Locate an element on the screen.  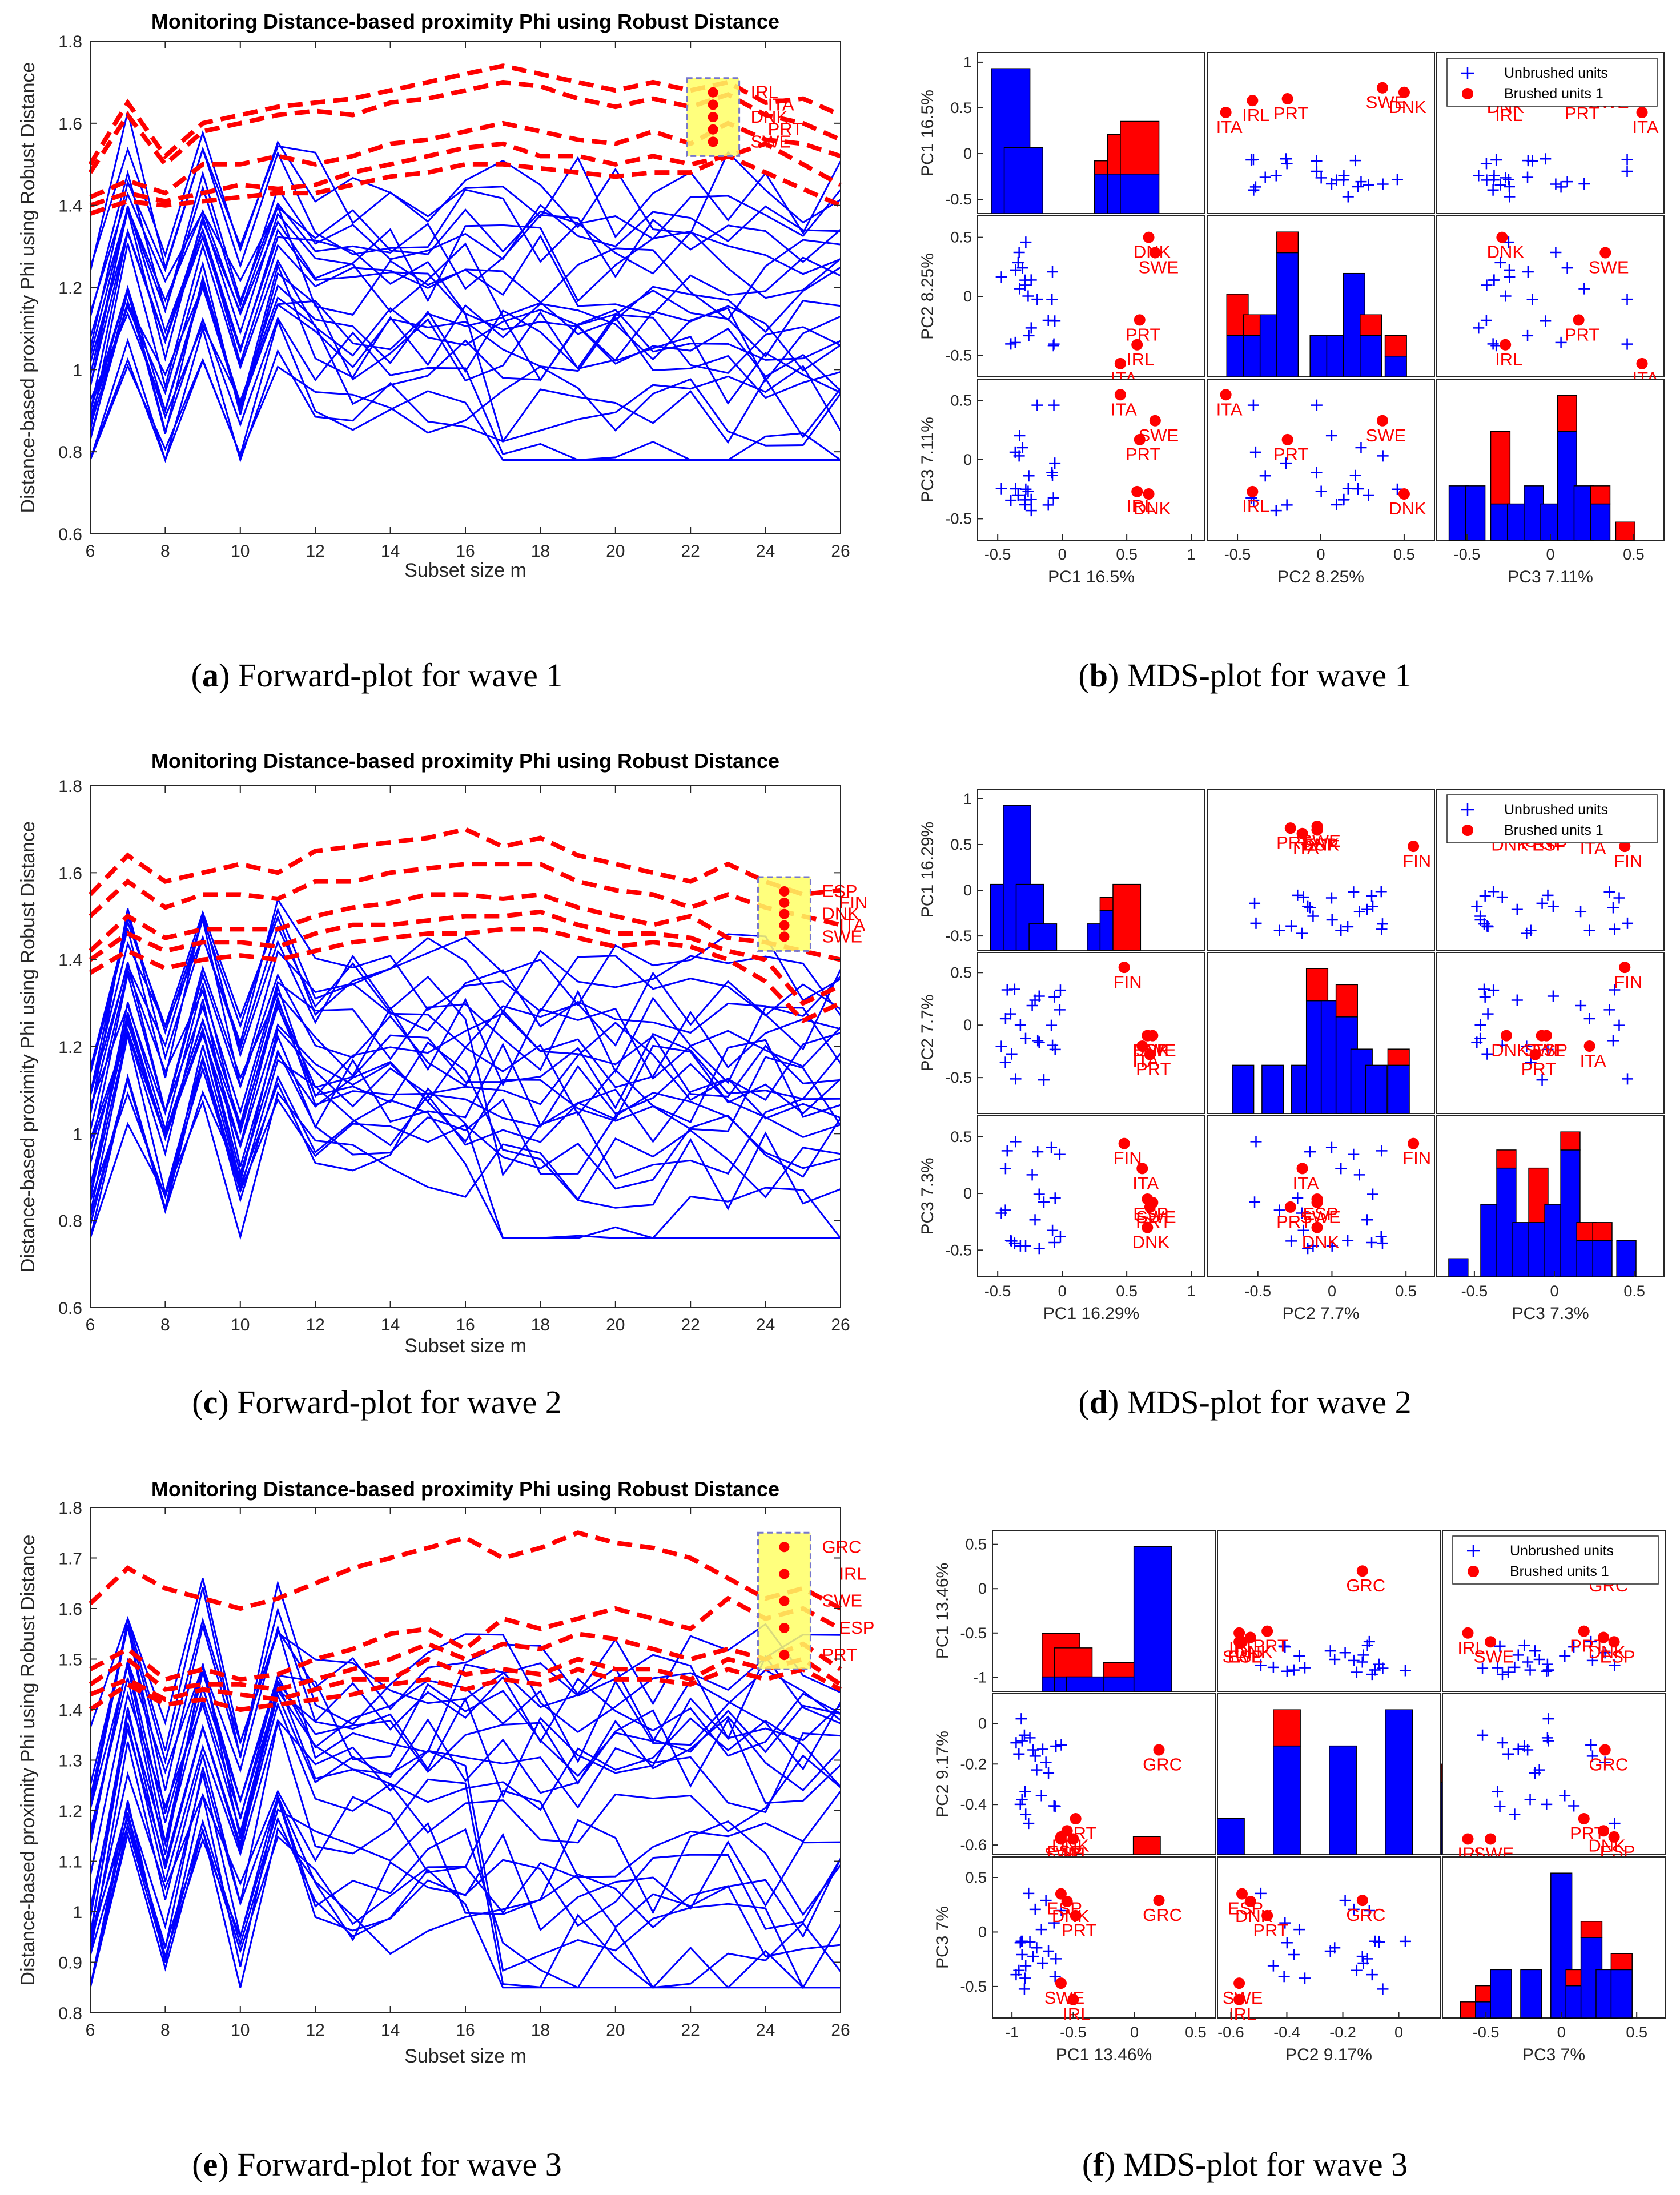
brushed-series-irl is located at coordinates (465, 1639).